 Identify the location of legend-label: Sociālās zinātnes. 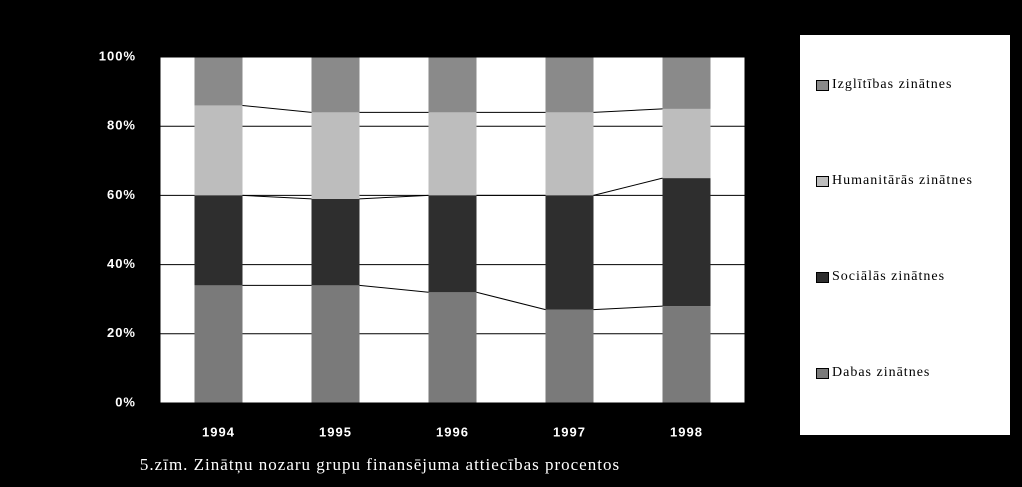
(889, 276).